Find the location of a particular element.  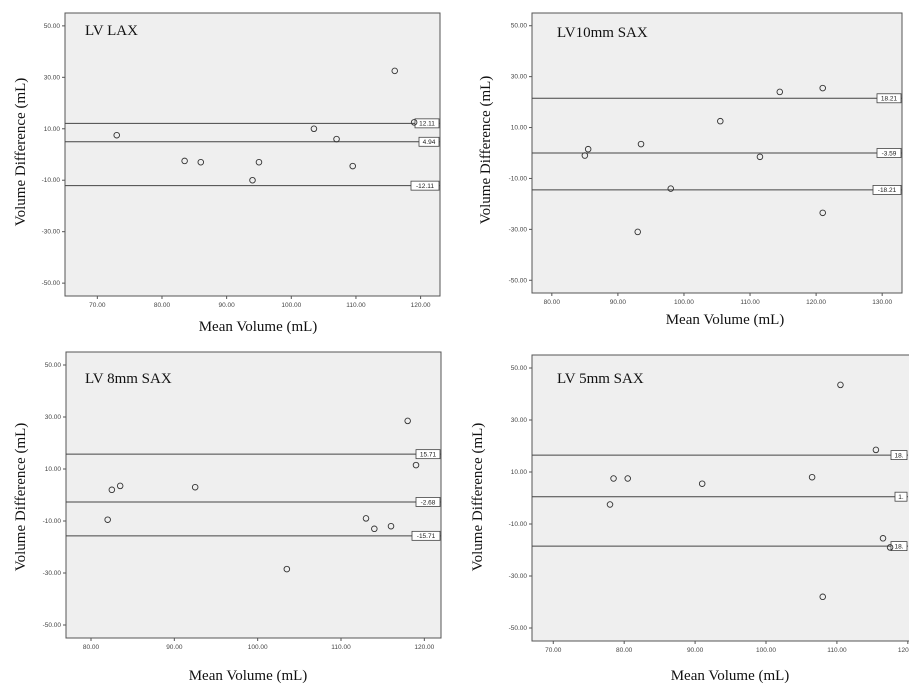

reference-lines: 15.71 -2.68 -15.71 is located at coordinates (253, 495).